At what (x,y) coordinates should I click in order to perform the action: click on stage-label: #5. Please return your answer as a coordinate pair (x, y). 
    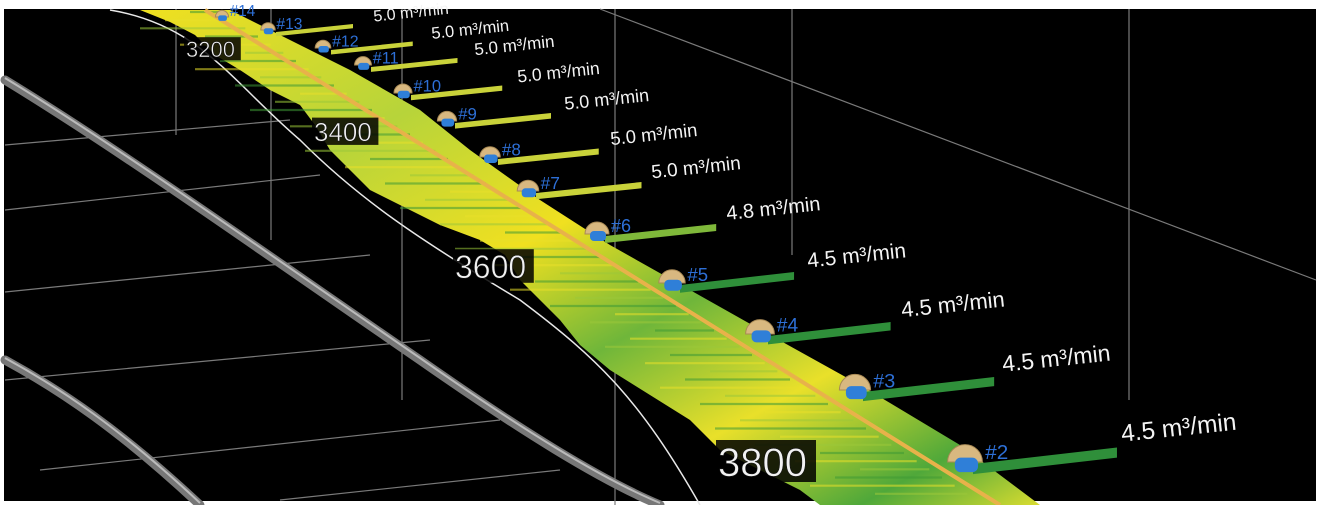
    Looking at the image, I should click on (697, 274).